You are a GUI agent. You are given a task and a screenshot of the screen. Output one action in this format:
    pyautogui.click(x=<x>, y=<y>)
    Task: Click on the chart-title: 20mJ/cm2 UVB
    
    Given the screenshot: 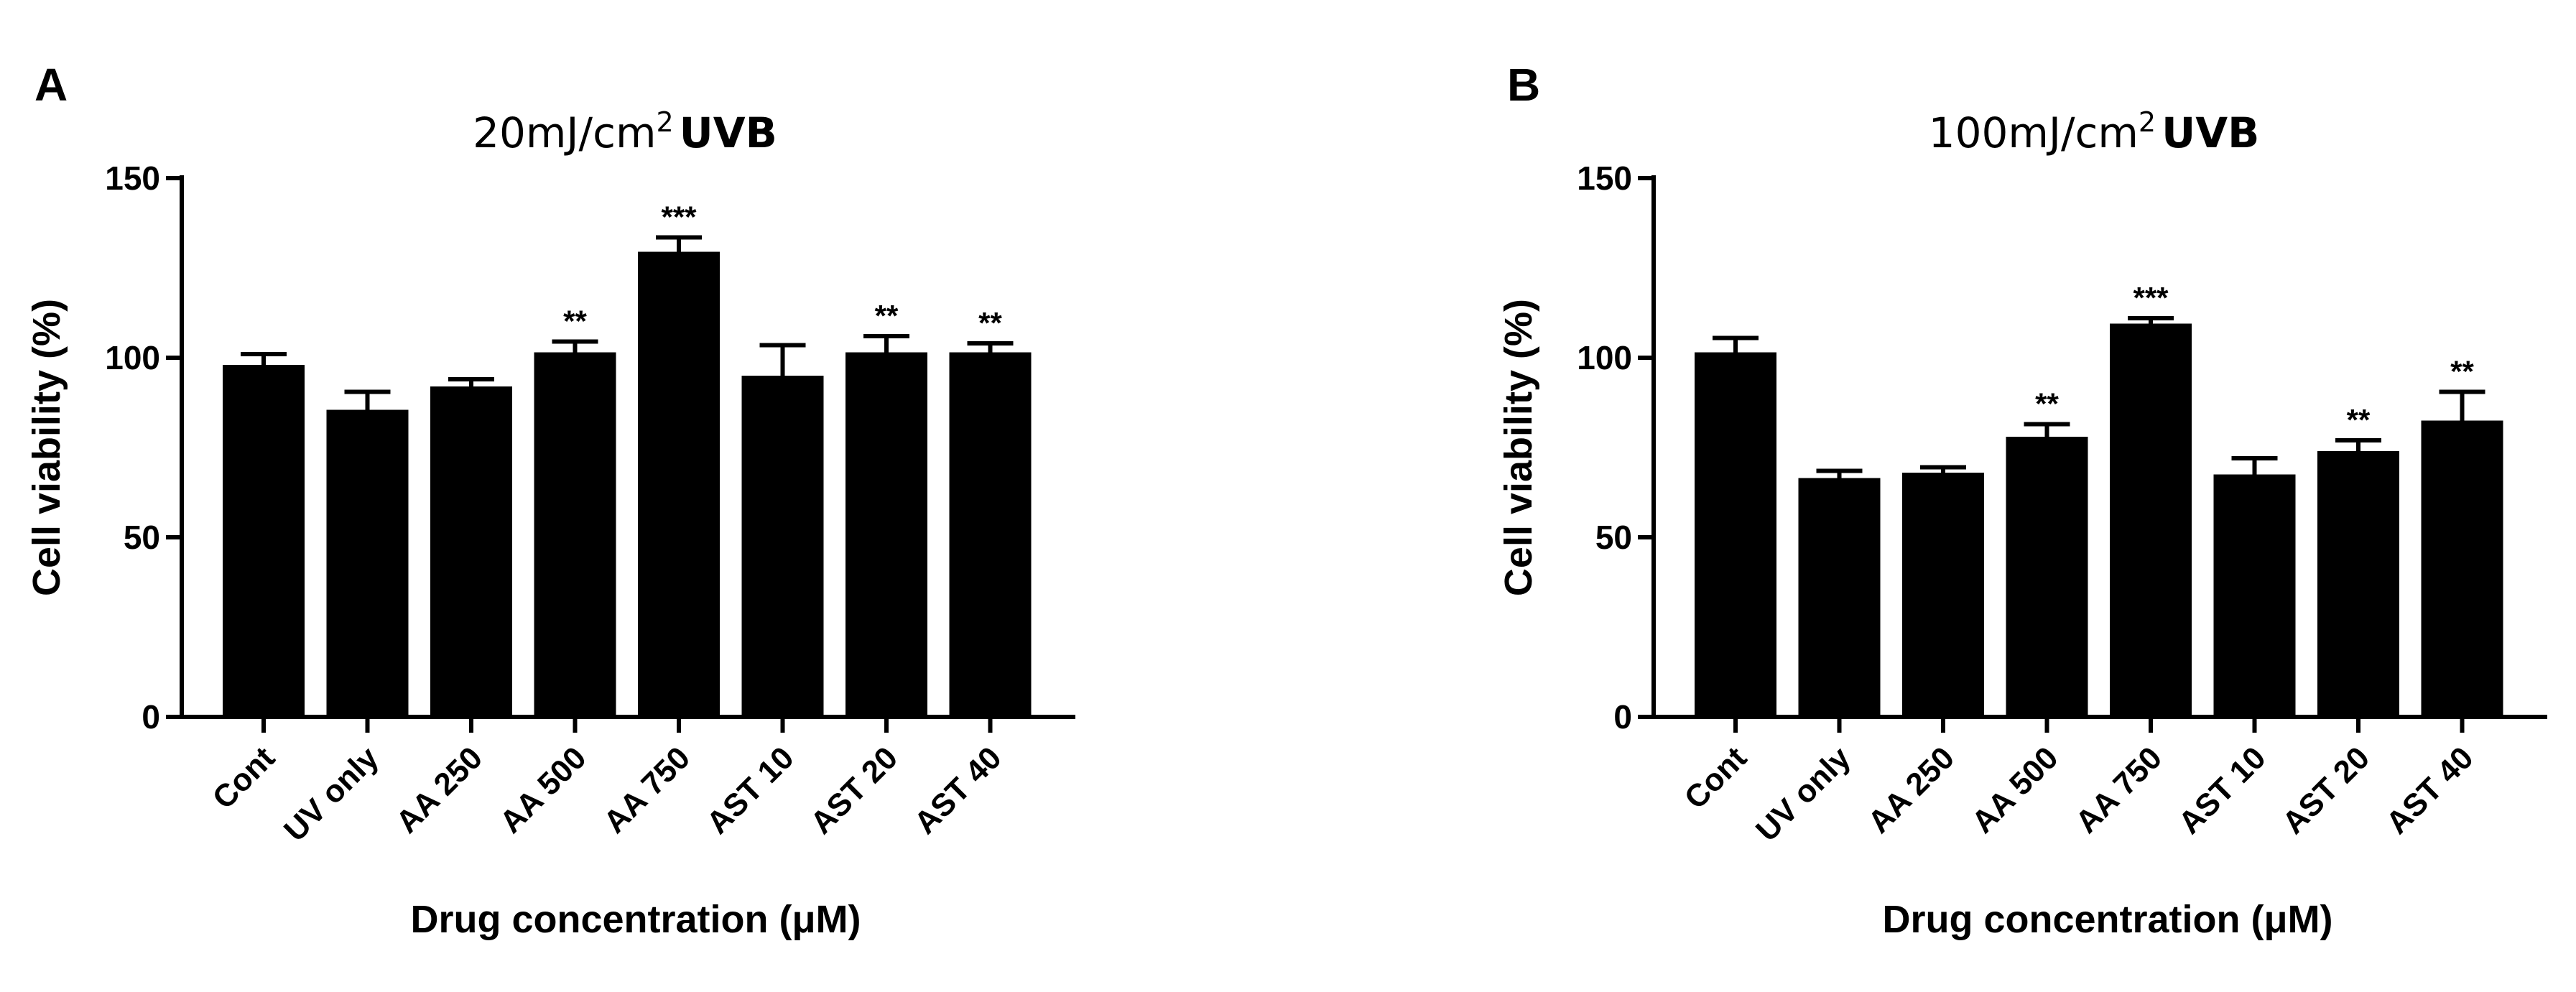 What is the action you would take?
    pyautogui.click(x=625, y=131)
    